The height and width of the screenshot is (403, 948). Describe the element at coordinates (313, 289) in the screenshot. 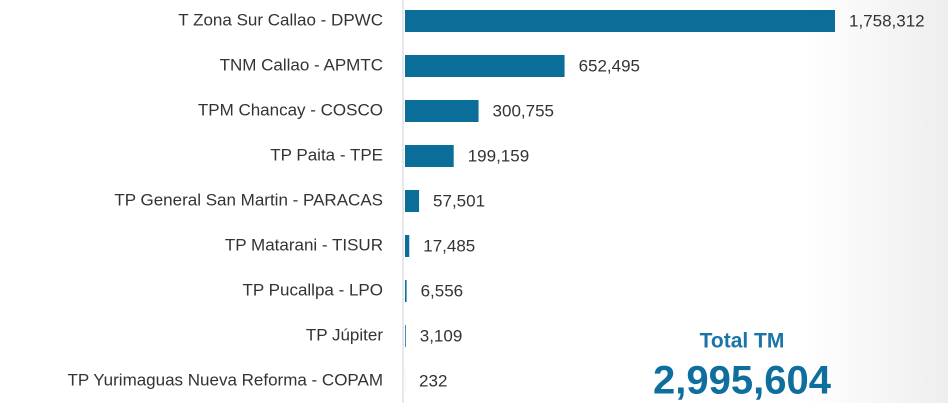

I see `category-label: TP Pucallpa - LPO` at that location.